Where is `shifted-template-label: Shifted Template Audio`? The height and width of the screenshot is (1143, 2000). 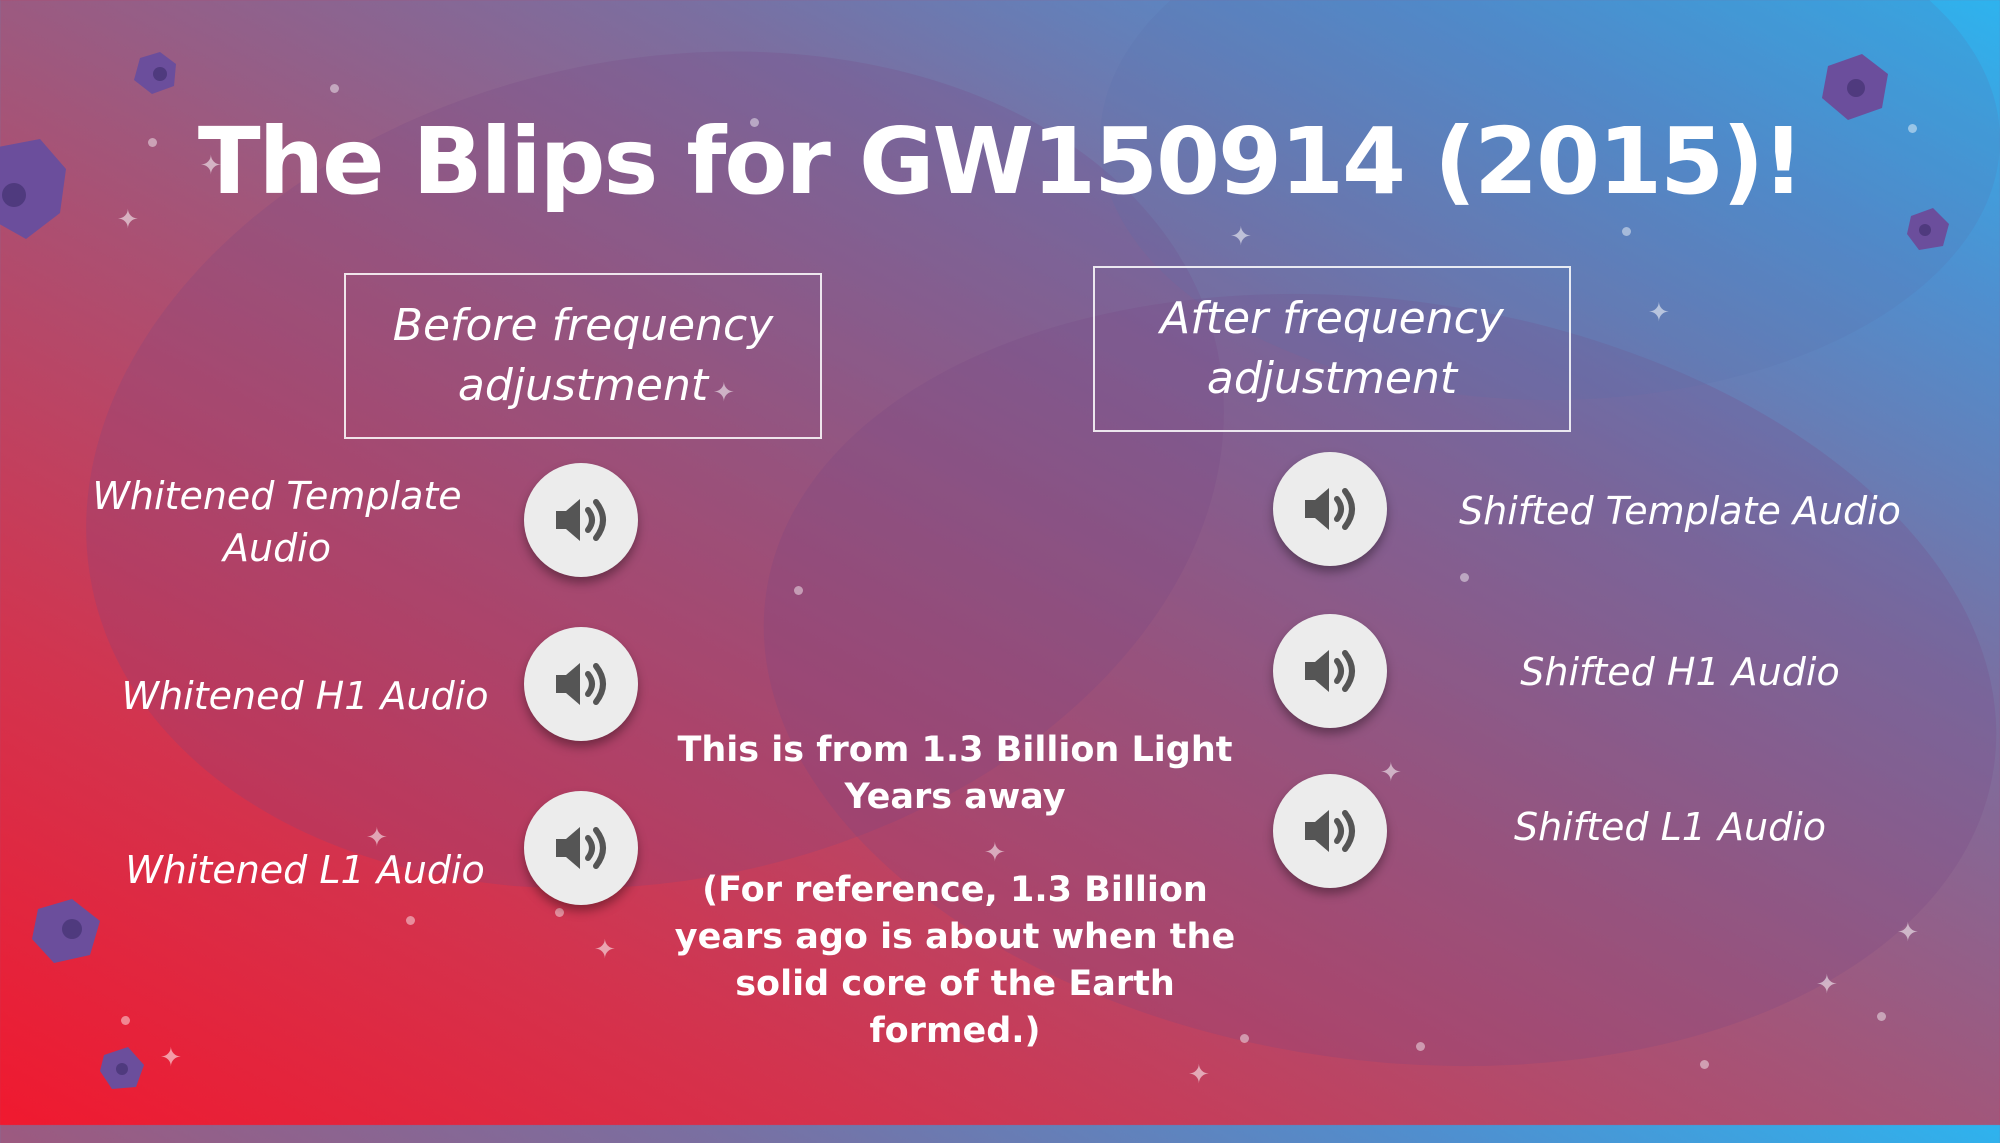
shifted-template-label: Shifted Template Audio is located at coordinates (1680, 511).